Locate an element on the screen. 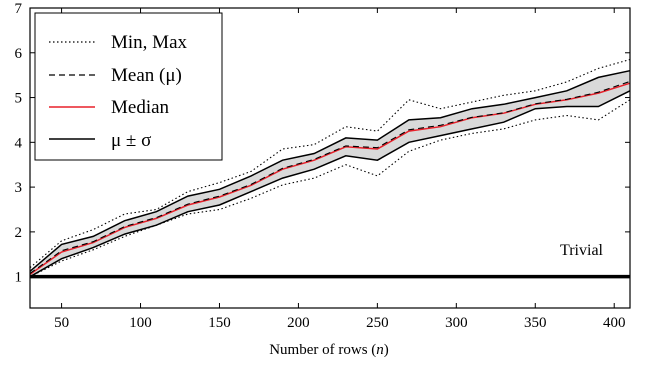  y-tick-label-6: 6 is located at coordinates (19, 54).